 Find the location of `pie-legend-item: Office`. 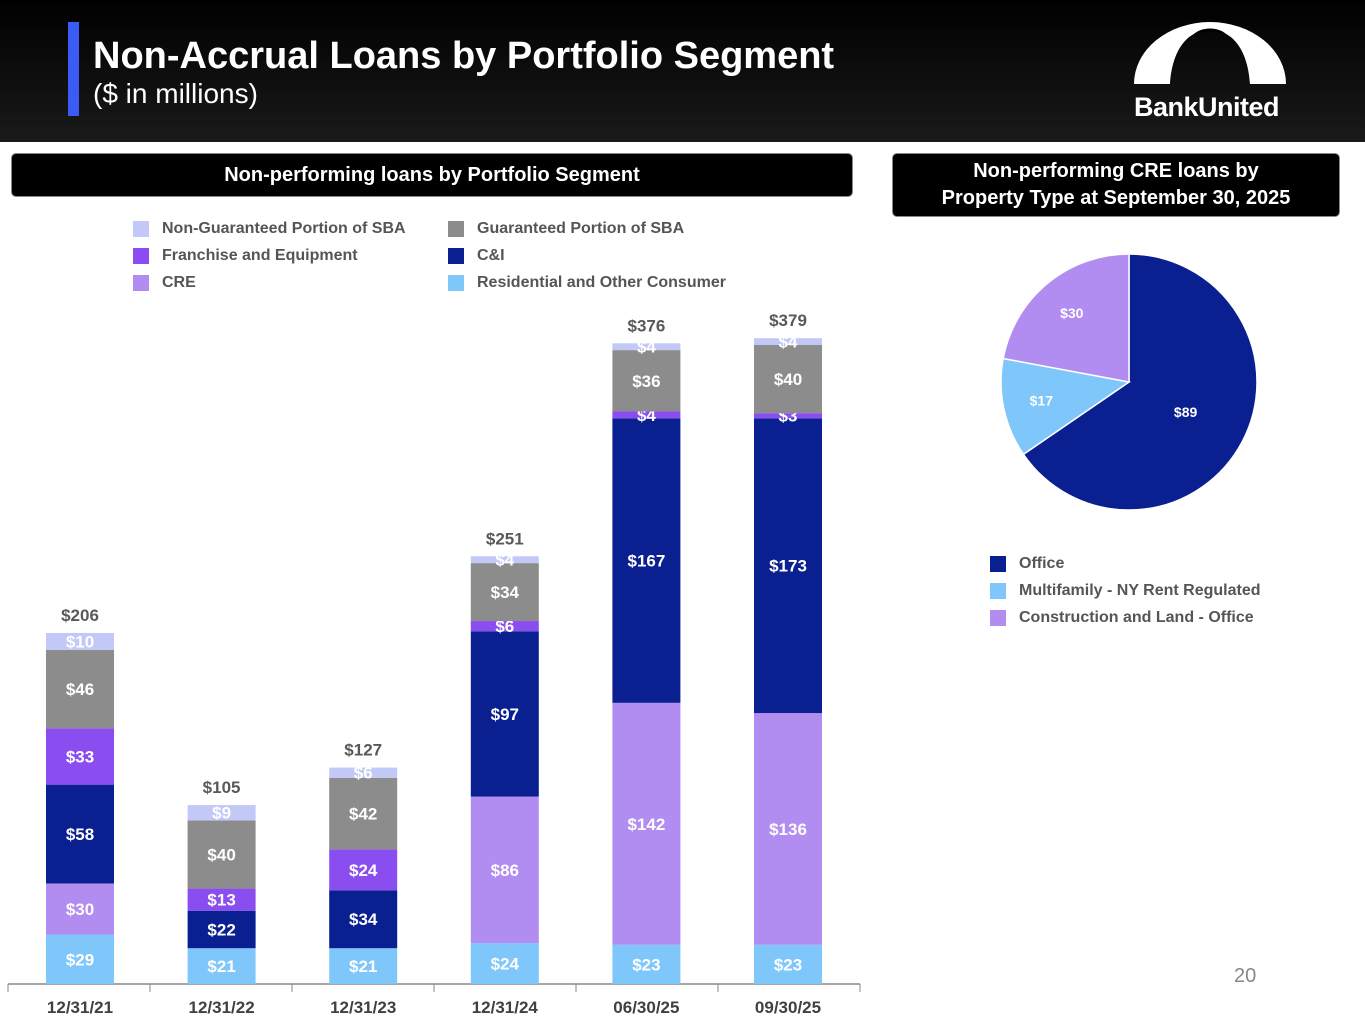

pie-legend-item: Office is located at coordinates (1027, 564).